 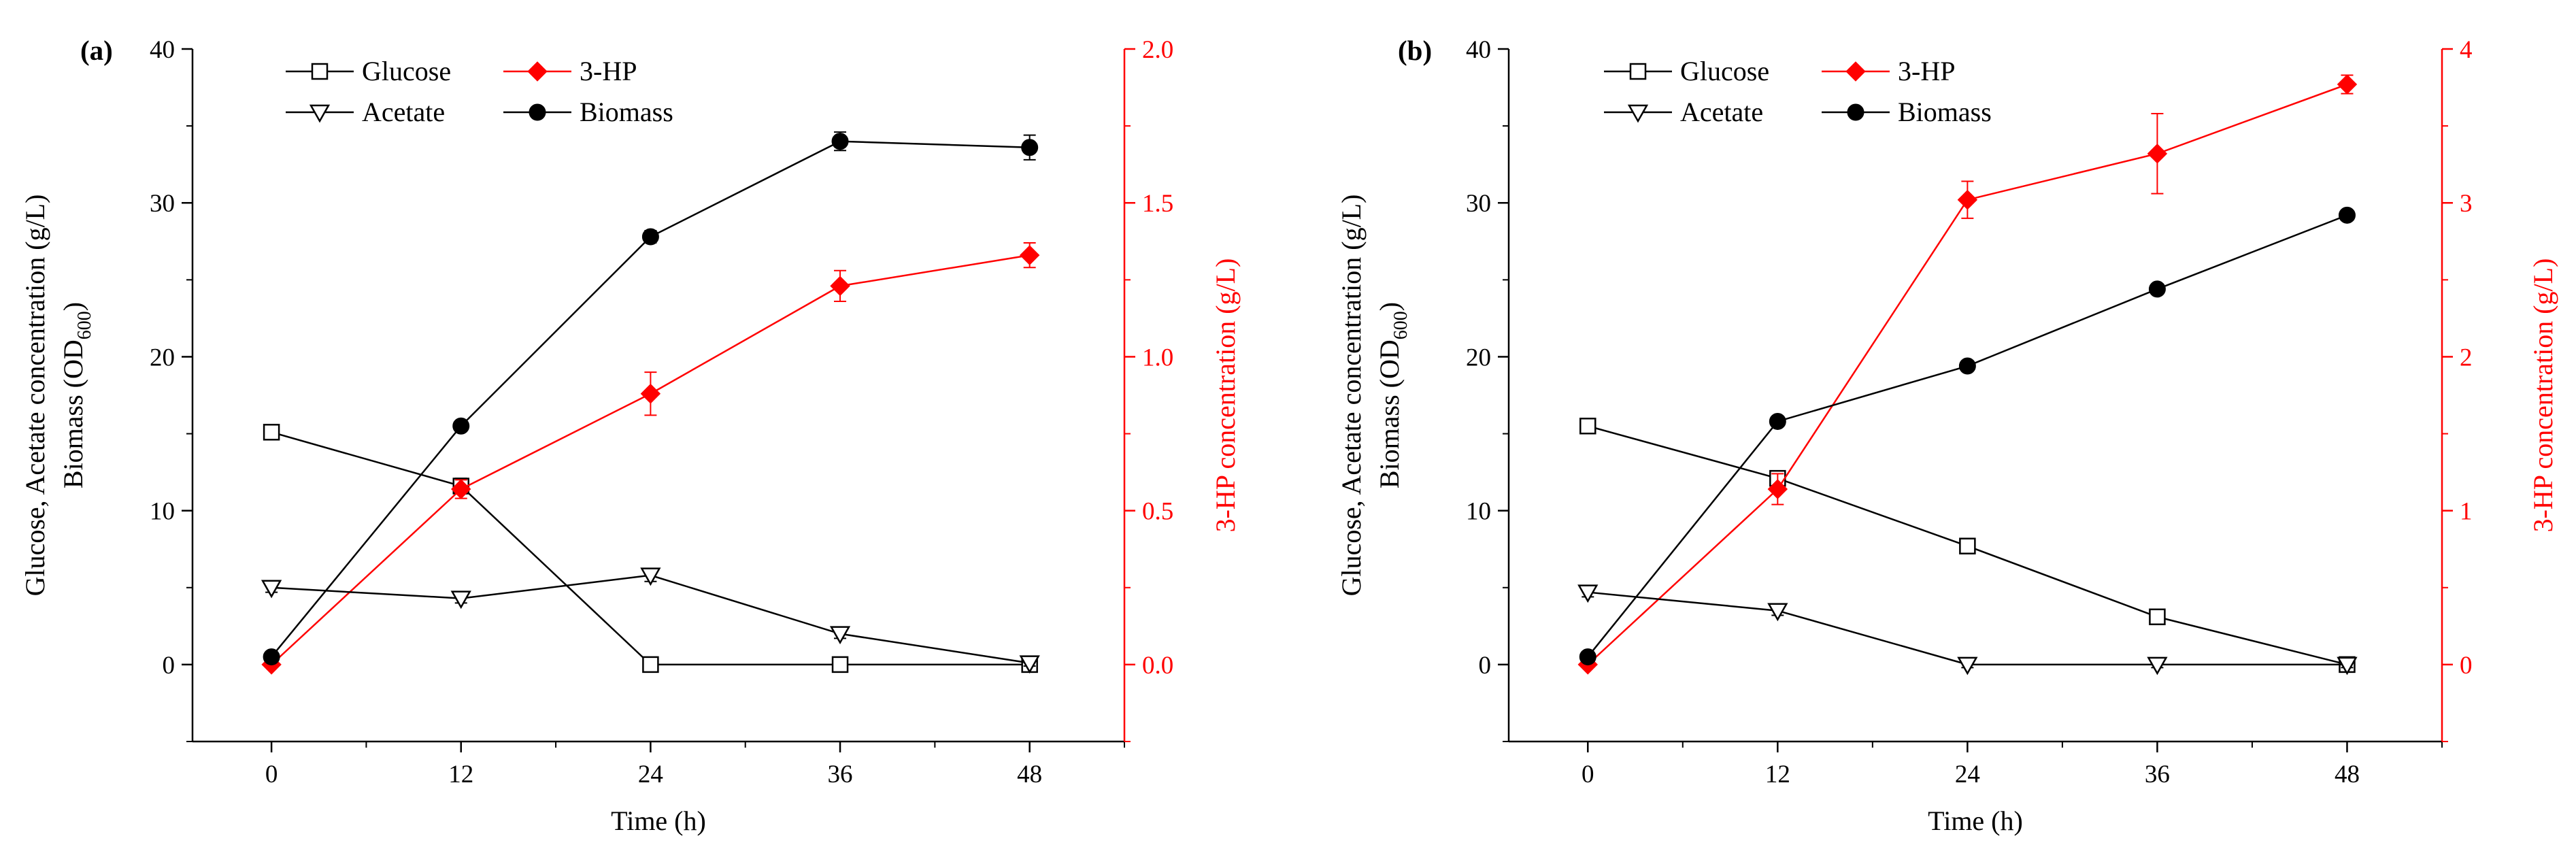 What do you see at coordinates (1798, 92) in the screenshot?
I see `legend: Glucose 3-HP Acetate Biomass` at bounding box center [1798, 92].